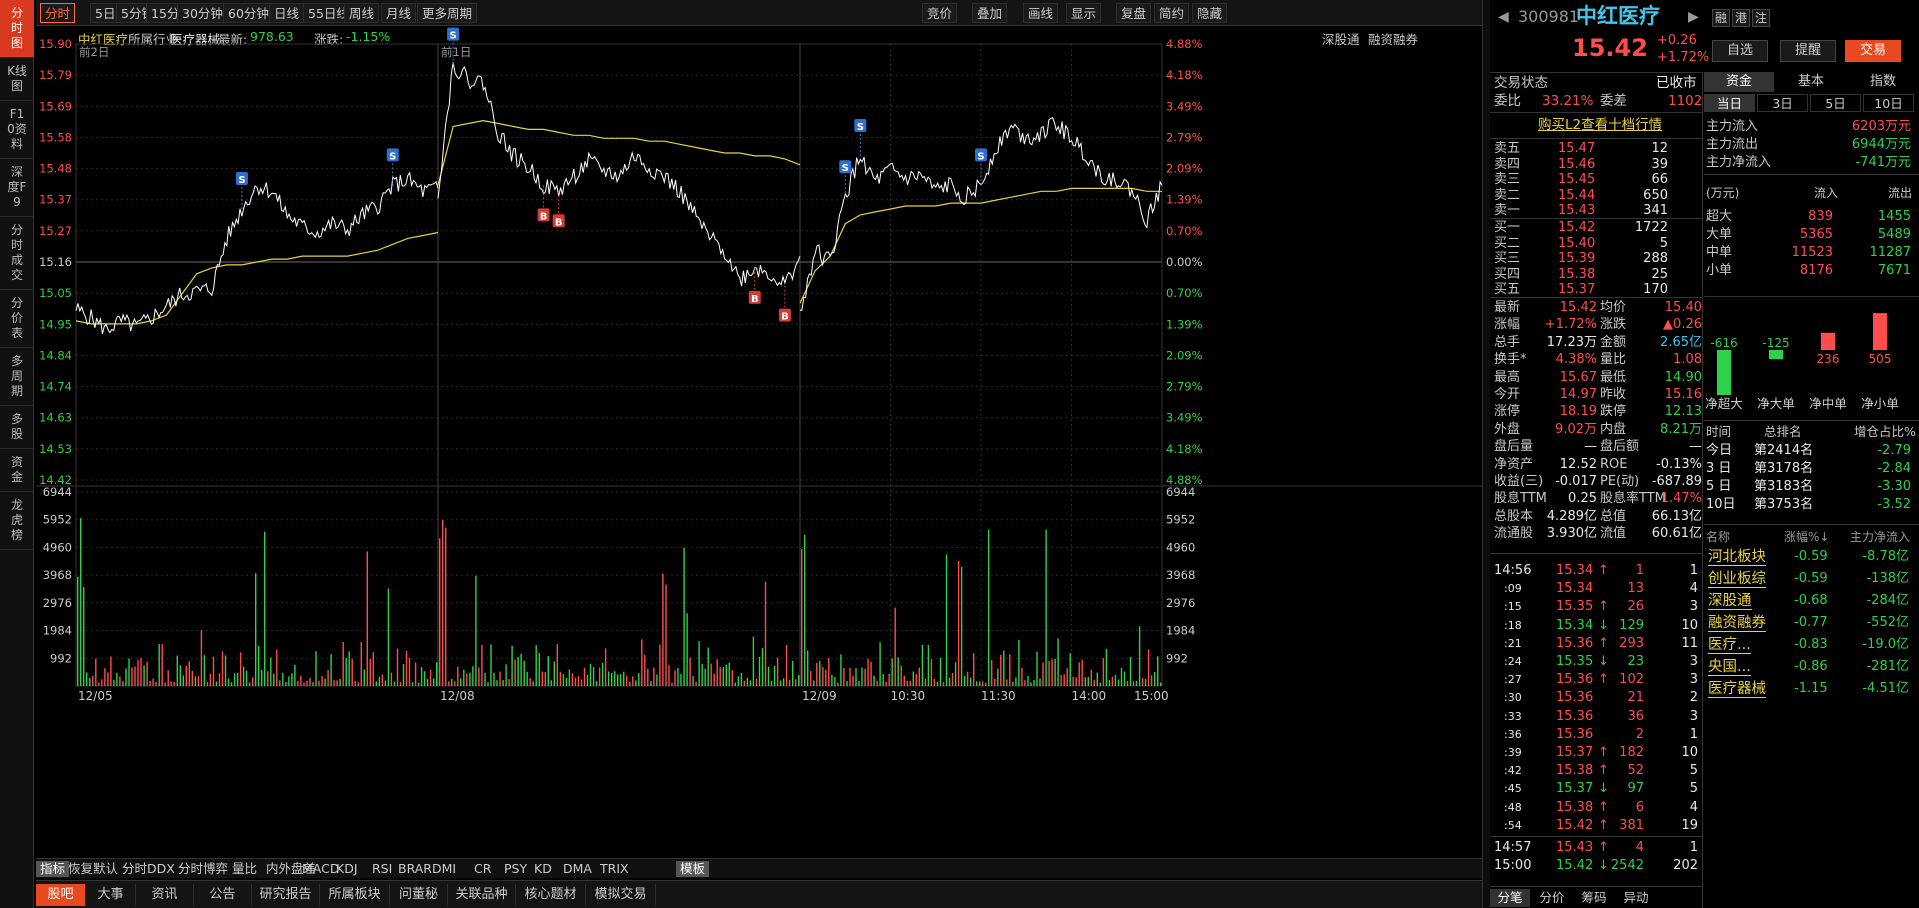 The width and height of the screenshot is (1919, 908). I want to click on tool-1: 叠加, so click(990, 13).